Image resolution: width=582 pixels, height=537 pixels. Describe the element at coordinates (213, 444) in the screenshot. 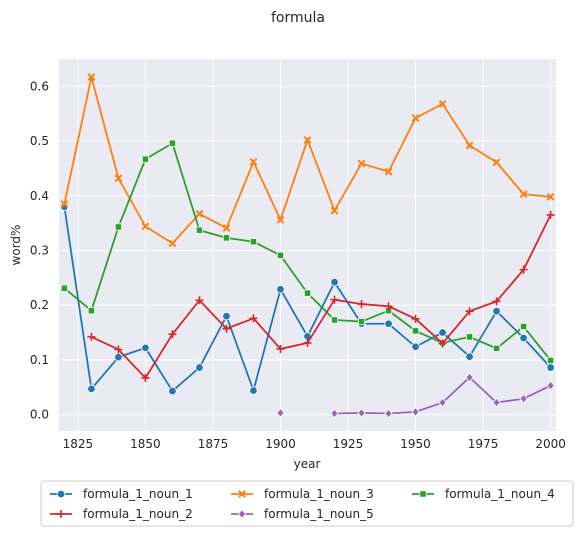

I see `x-tick-label: 1875` at that location.